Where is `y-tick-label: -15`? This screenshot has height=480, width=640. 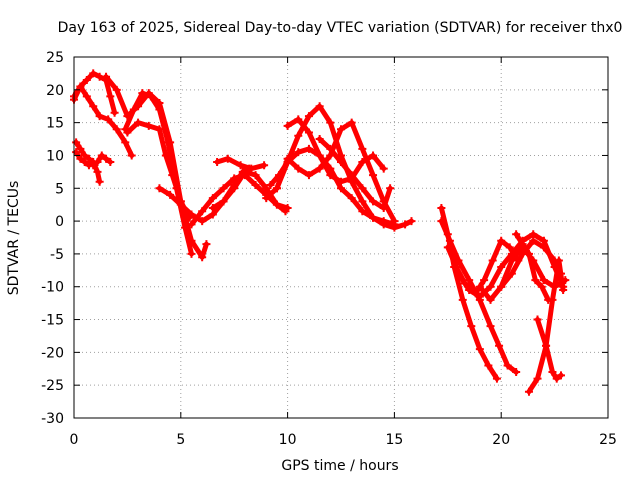
y-tick-label: -15 is located at coordinates (52, 321).